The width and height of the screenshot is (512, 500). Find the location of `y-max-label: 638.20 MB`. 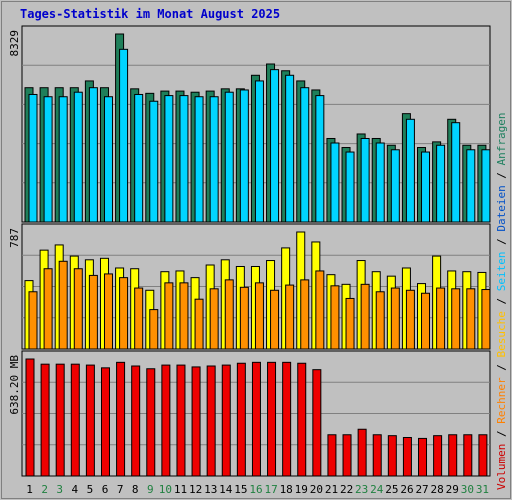

y-max-label: 638.20 MB is located at coordinates (14, 385).